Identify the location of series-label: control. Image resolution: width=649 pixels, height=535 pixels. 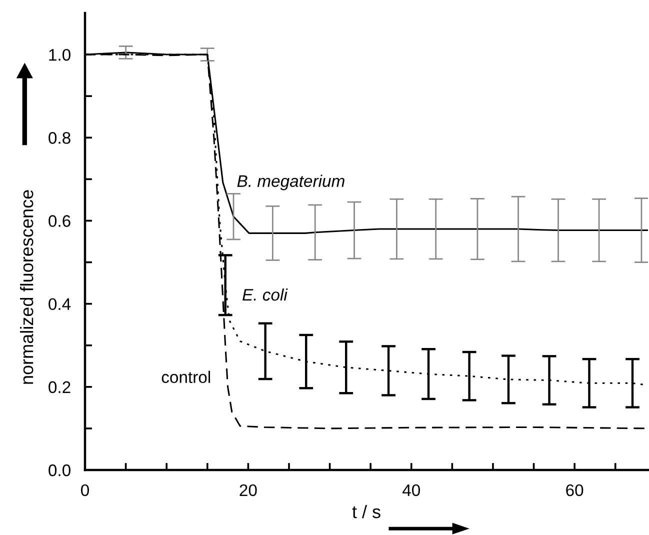
(186, 377).